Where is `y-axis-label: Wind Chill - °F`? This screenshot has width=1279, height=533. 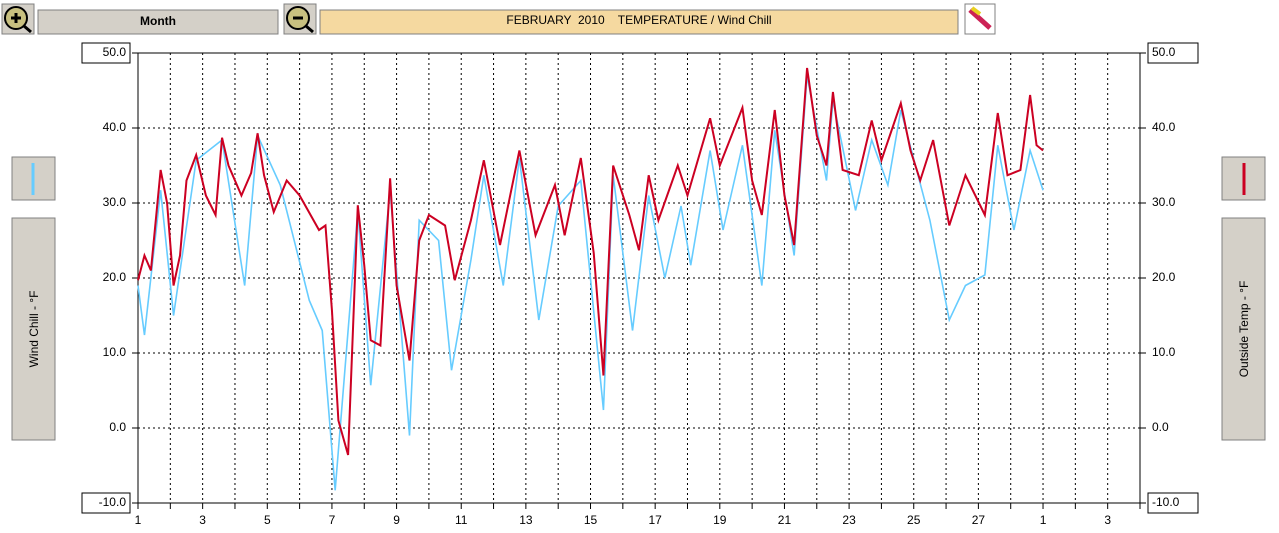 y-axis-label: Wind Chill - °F is located at coordinates (34, 329).